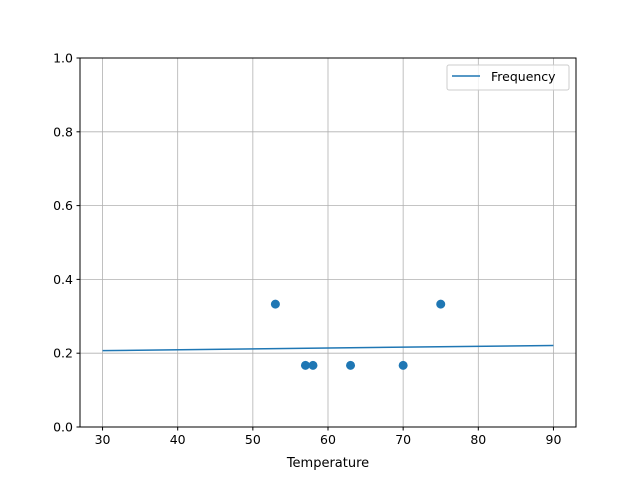 Image resolution: width=640 pixels, height=484 pixels. I want to click on y-tick-label: 0.4, so click(63, 279).